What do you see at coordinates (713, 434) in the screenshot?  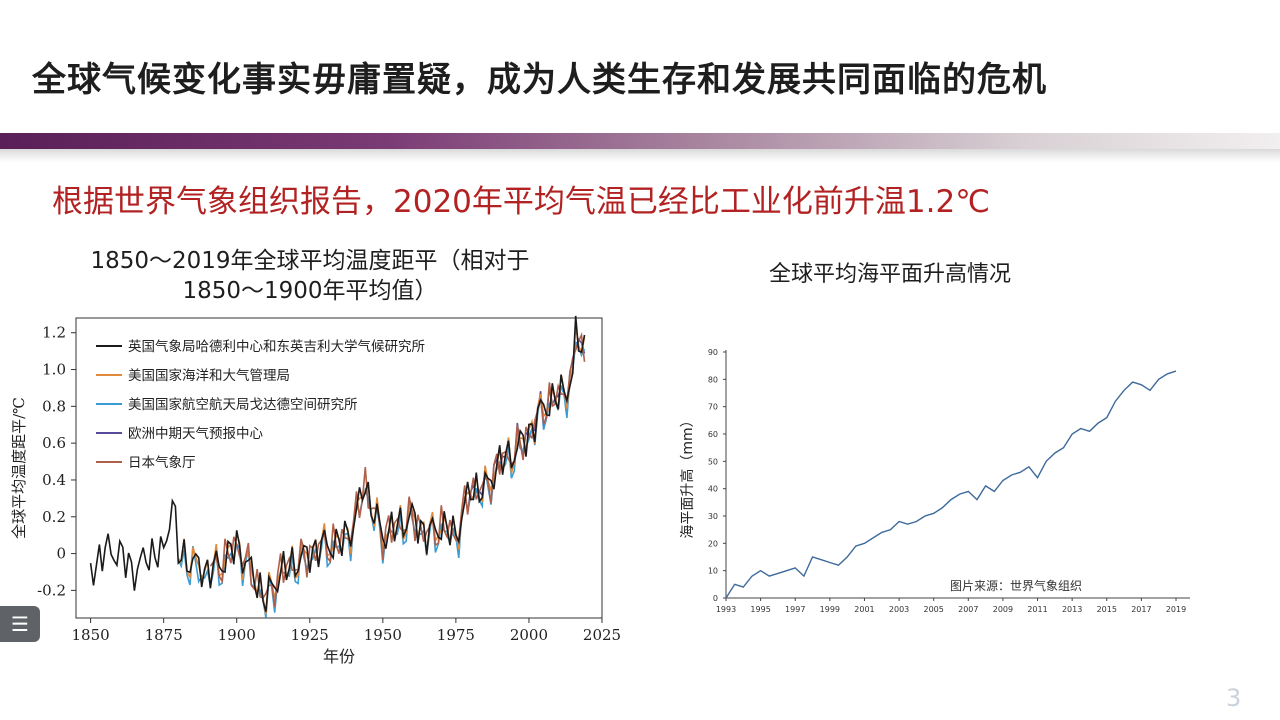 I see `sea-level-y-tick-label: 60` at bounding box center [713, 434].